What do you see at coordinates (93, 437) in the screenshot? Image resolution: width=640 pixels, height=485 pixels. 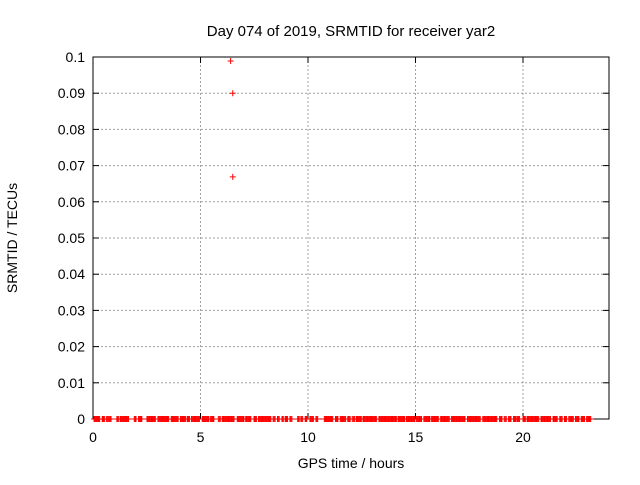 I see `x-tick-label: 0` at bounding box center [93, 437].